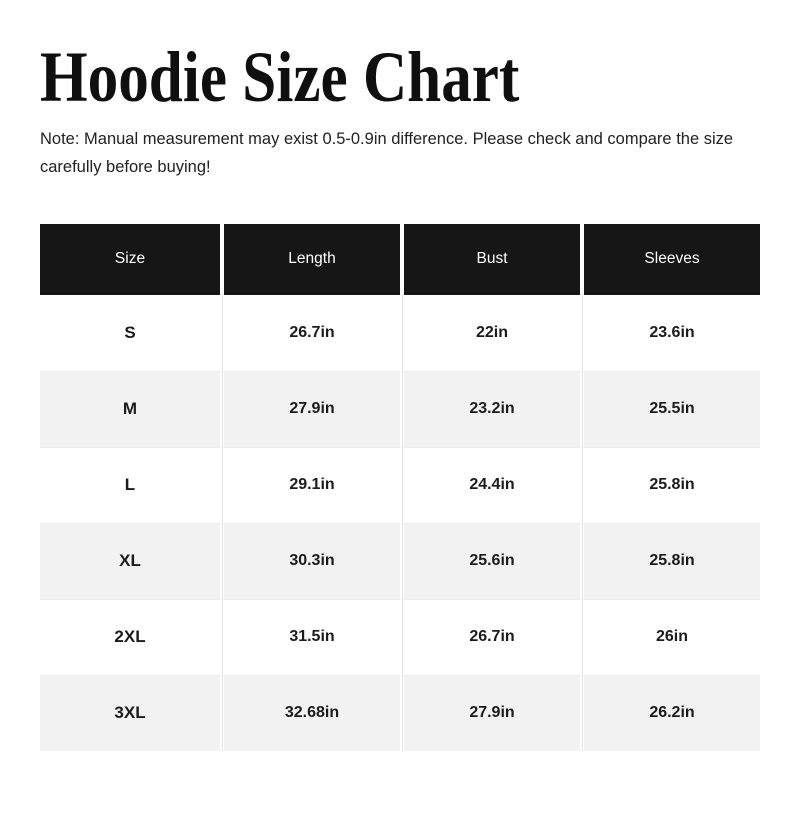  I want to click on table-row: M 27.9in 23.2in 25.5in, so click(400, 408).